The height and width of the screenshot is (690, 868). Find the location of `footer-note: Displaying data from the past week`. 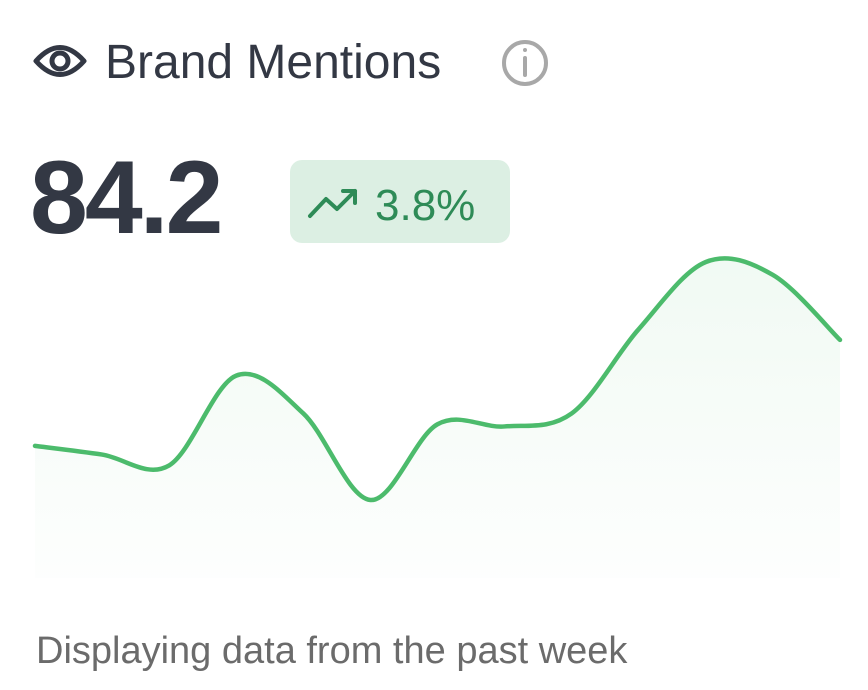

footer-note: Displaying data from the past week is located at coordinates (332, 651).